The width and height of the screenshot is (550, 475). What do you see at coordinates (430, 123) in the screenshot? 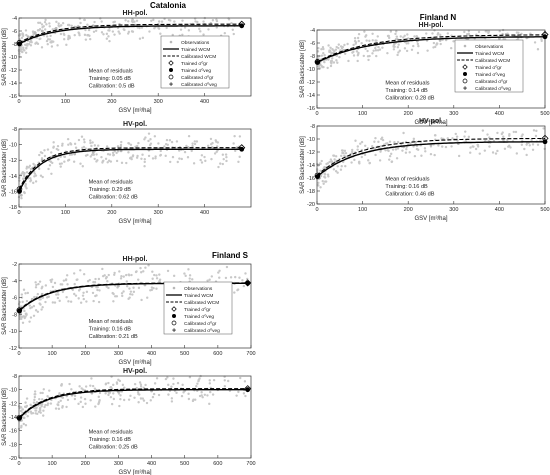
I see `x-axis-label: GSV [m³/ha]` at bounding box center [430, 123].